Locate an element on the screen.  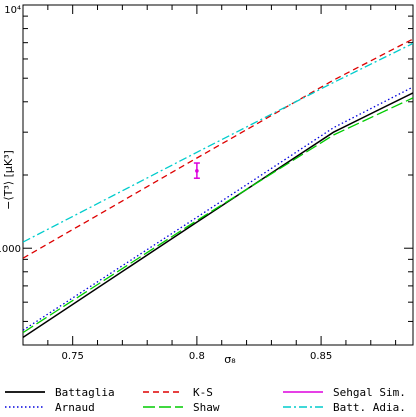
y-axis-label: −⟨T³⟩ [μK³] is located at coordinates (8, 180).